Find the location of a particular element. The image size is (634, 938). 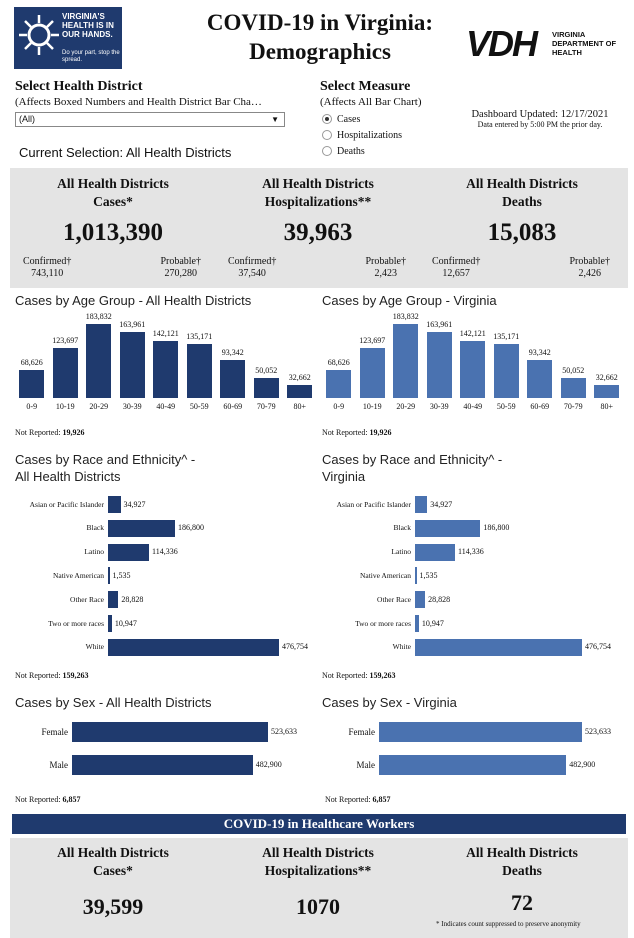

stat-title-line: Cases* is located at coordinates (113, 201).